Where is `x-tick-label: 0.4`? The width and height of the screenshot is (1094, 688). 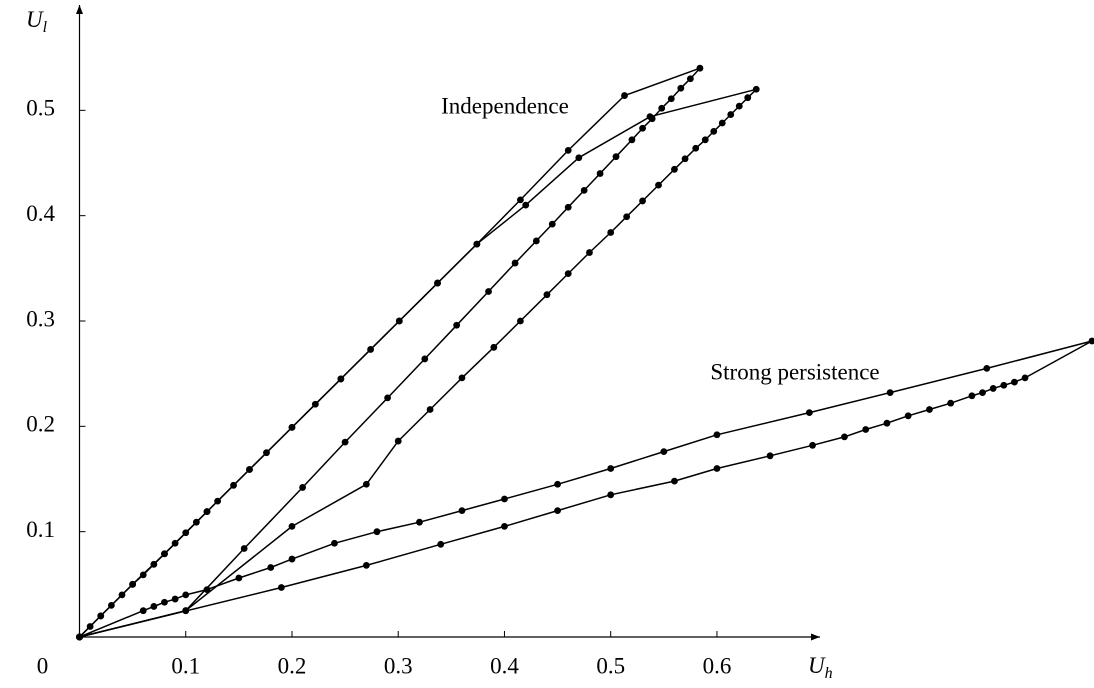
x-tick-label: 0.4 is located at coordinates (504, 665).